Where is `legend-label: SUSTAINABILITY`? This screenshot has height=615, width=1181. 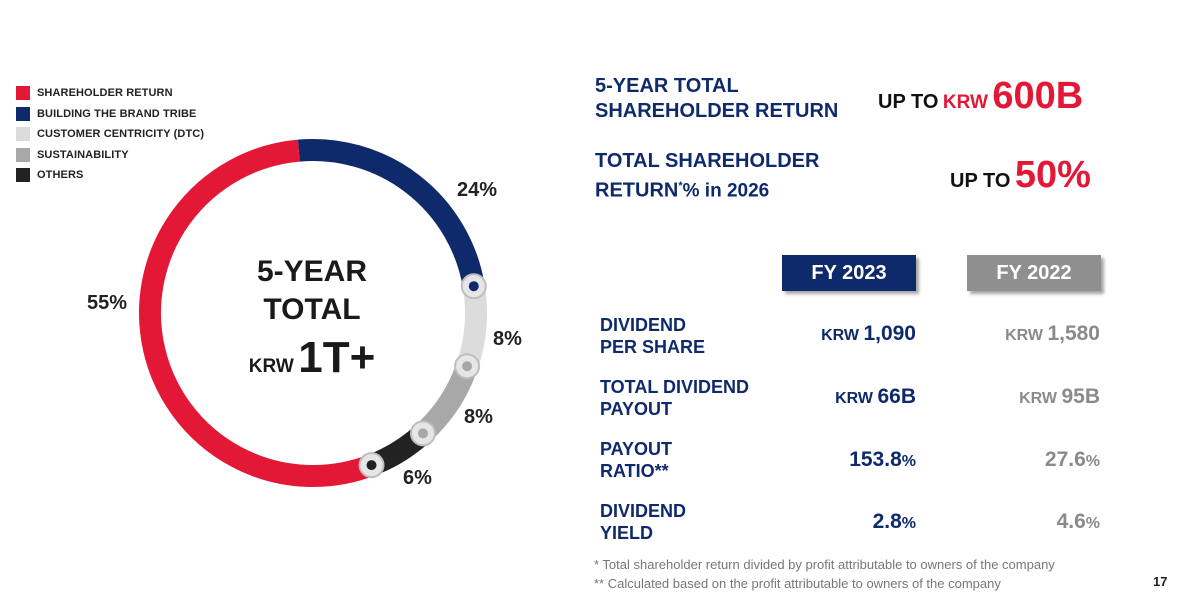 legend-label: SUSTAINABILITY is located at coordinates (83, 154).